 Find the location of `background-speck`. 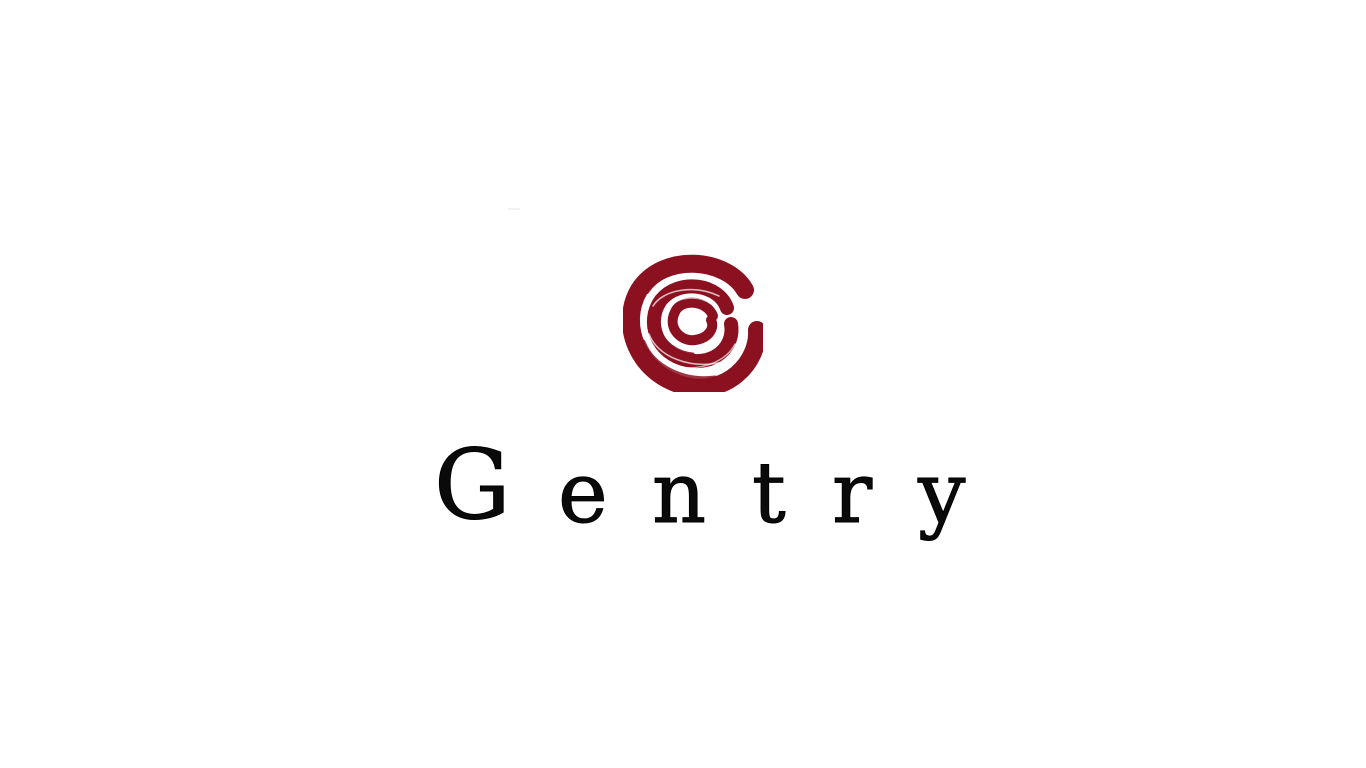

background-speck is located at coordinates (514, 209).